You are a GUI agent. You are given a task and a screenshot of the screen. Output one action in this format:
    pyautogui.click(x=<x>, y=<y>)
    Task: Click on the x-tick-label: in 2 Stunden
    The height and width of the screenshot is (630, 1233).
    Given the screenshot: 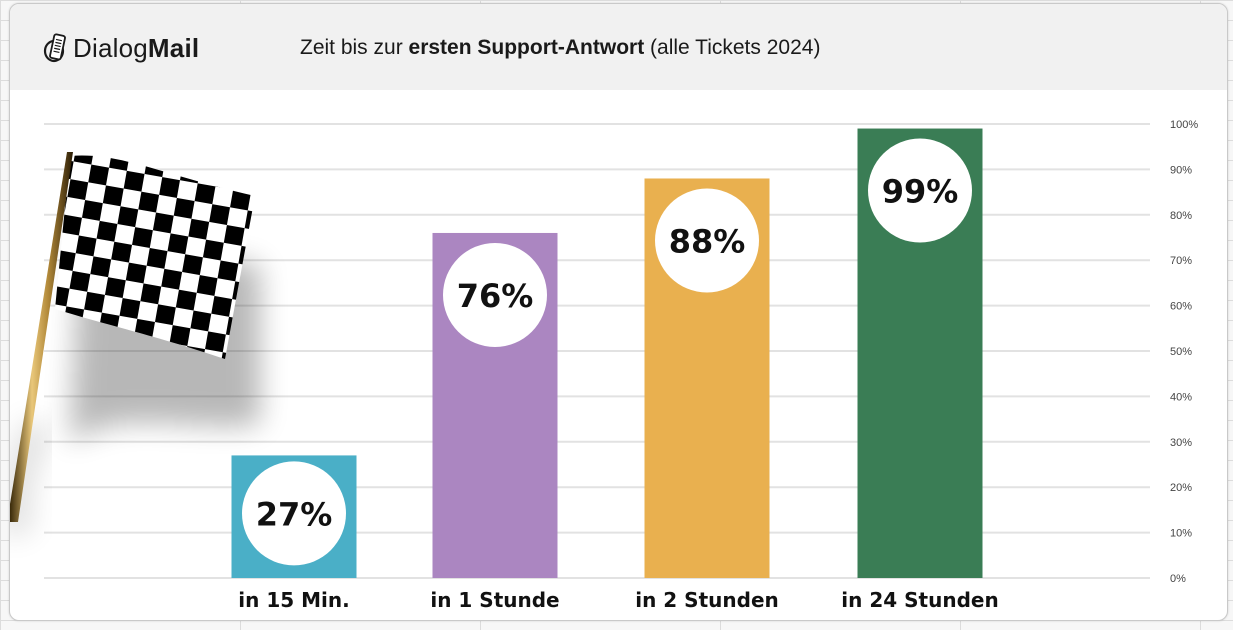 What is the action you would take?
    pyautogui.click(x=707, y=600)
    